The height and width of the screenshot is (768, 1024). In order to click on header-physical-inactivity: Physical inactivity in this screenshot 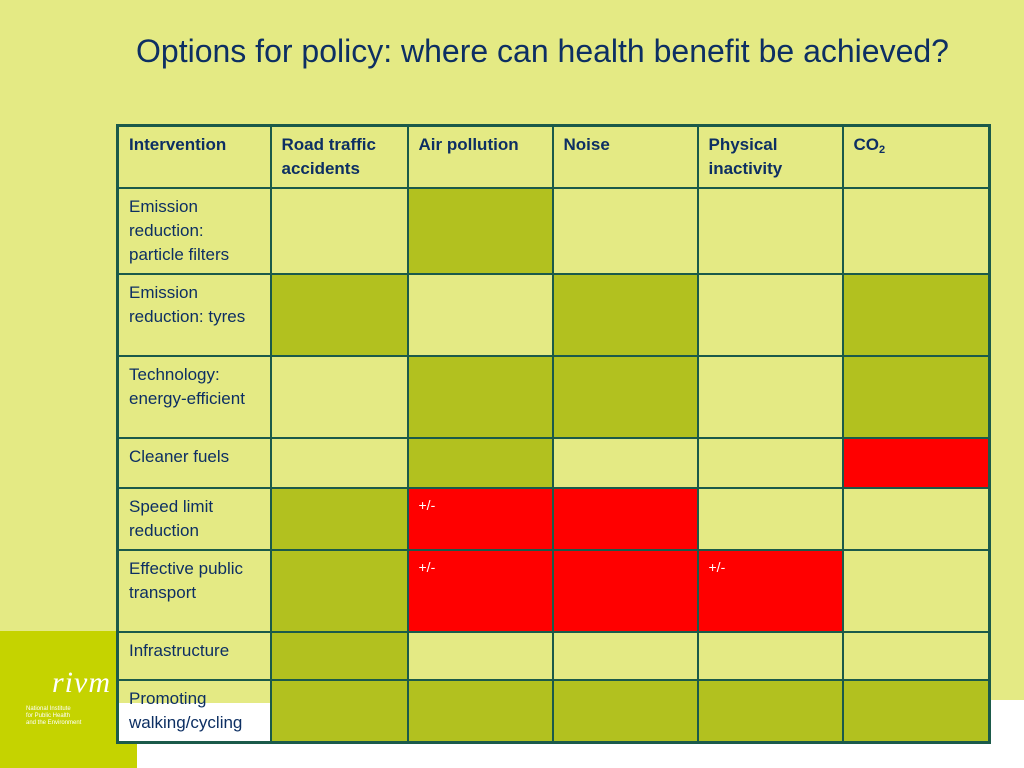, I will do `click(770, 156)`.